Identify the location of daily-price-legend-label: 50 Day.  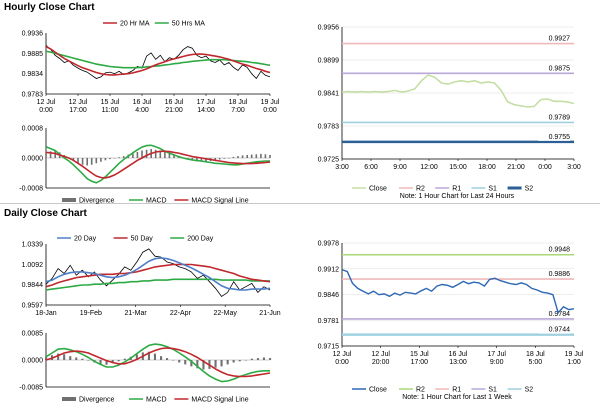
(142, 239).